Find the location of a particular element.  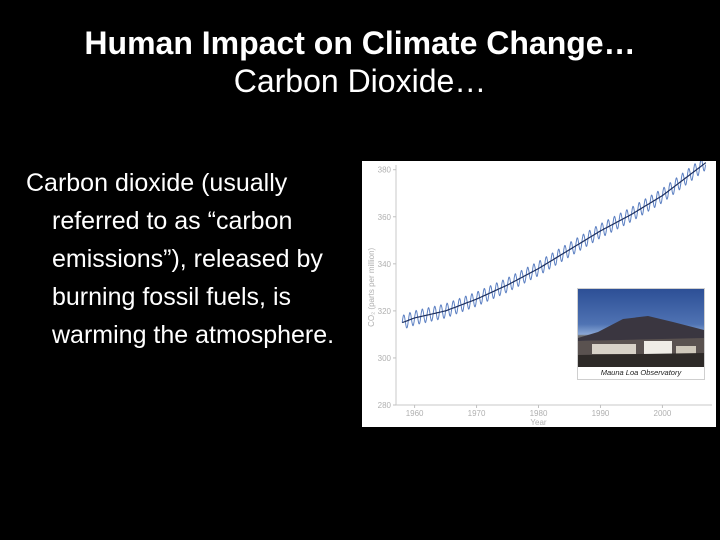

x-tick-label: 1970 is located at coordinates (477, 413).